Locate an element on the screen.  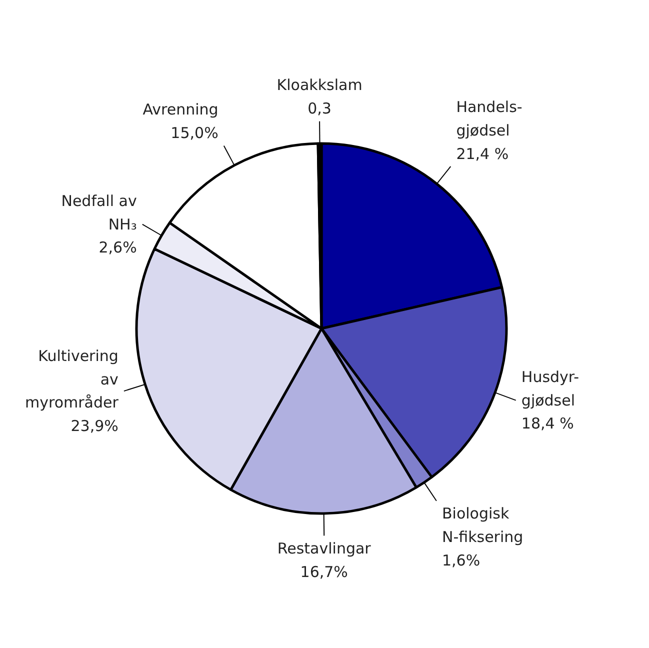
data-label: 21,4 % is located at coordinates (482, 153).